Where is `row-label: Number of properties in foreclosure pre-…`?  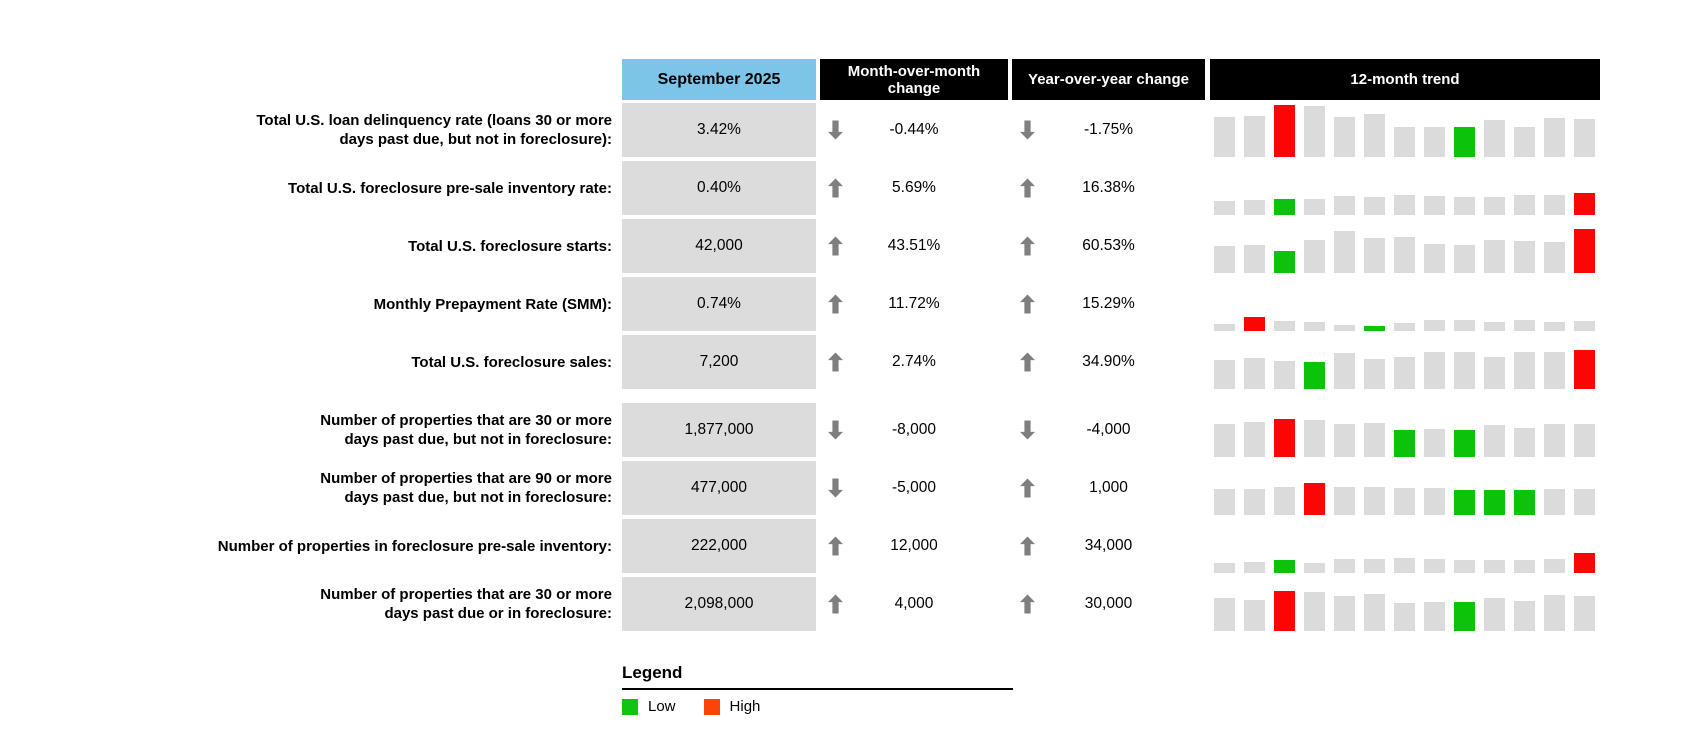 row-label: Number of properties in foreclosure pre-… is located at coordinates (414, 546).